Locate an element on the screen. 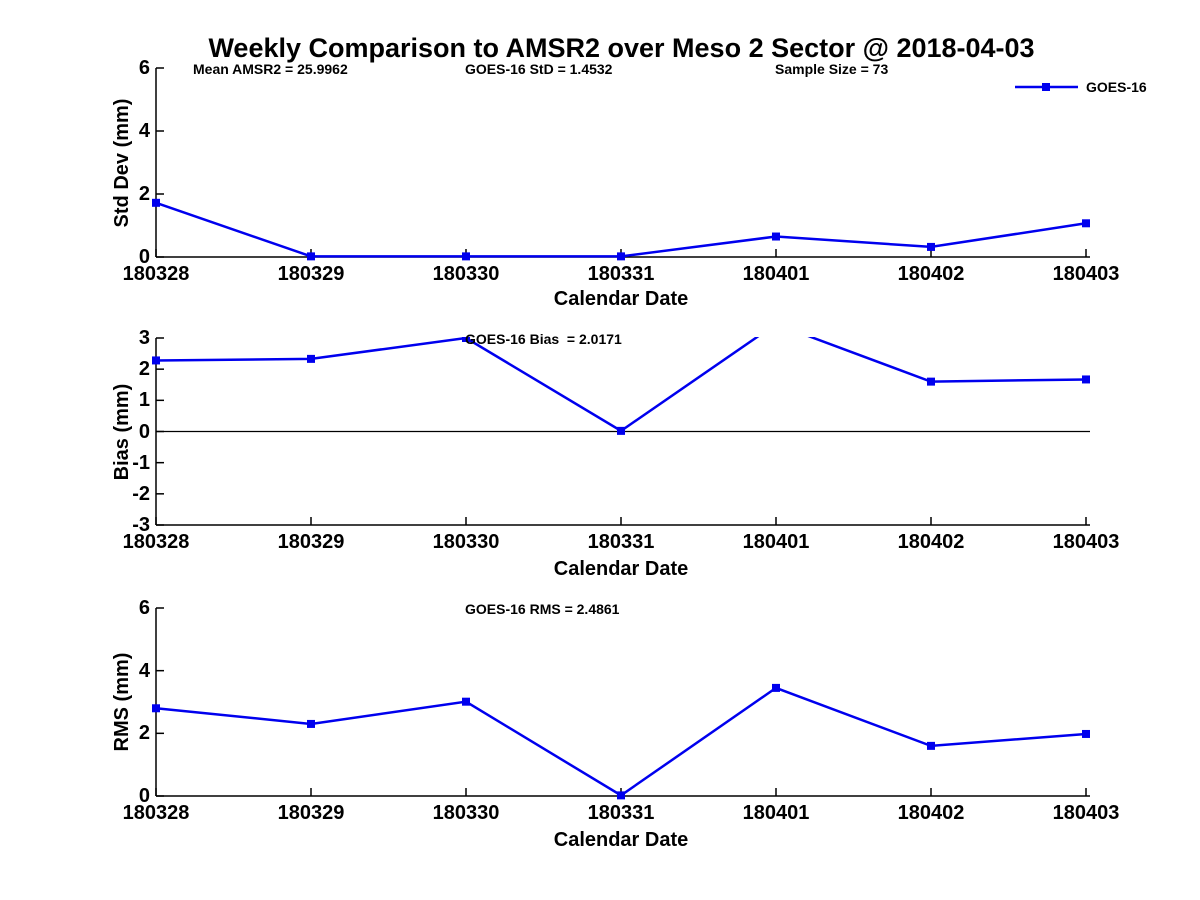 The image size is (1200, 900). legend-label: GOES-16 is located at coordinates (1116, 87).